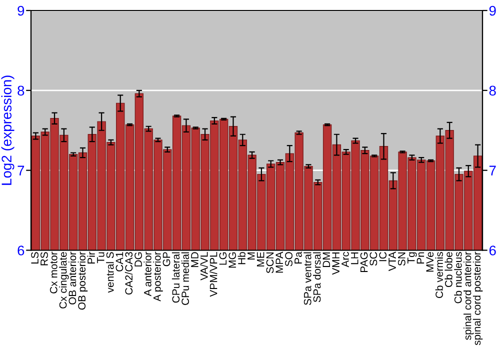  I want to click on x-tick-label: VA/VL, so click(204, 266).